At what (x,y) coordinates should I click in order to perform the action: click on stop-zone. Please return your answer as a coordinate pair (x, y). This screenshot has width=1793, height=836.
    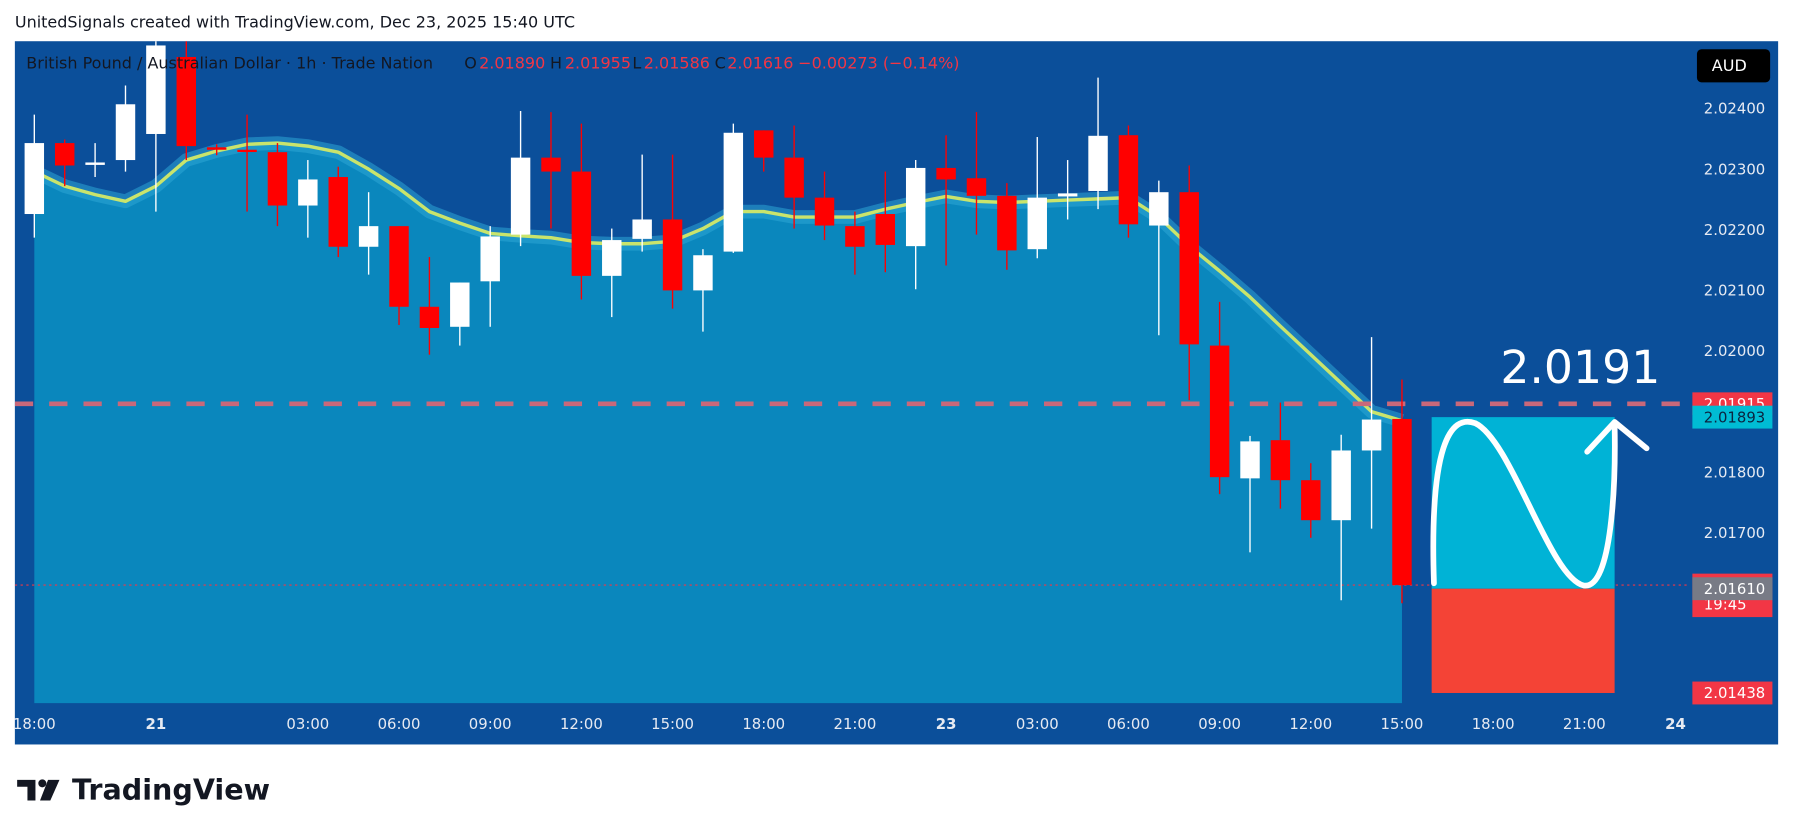
    Looking at the image, I should click on (1523, 640).